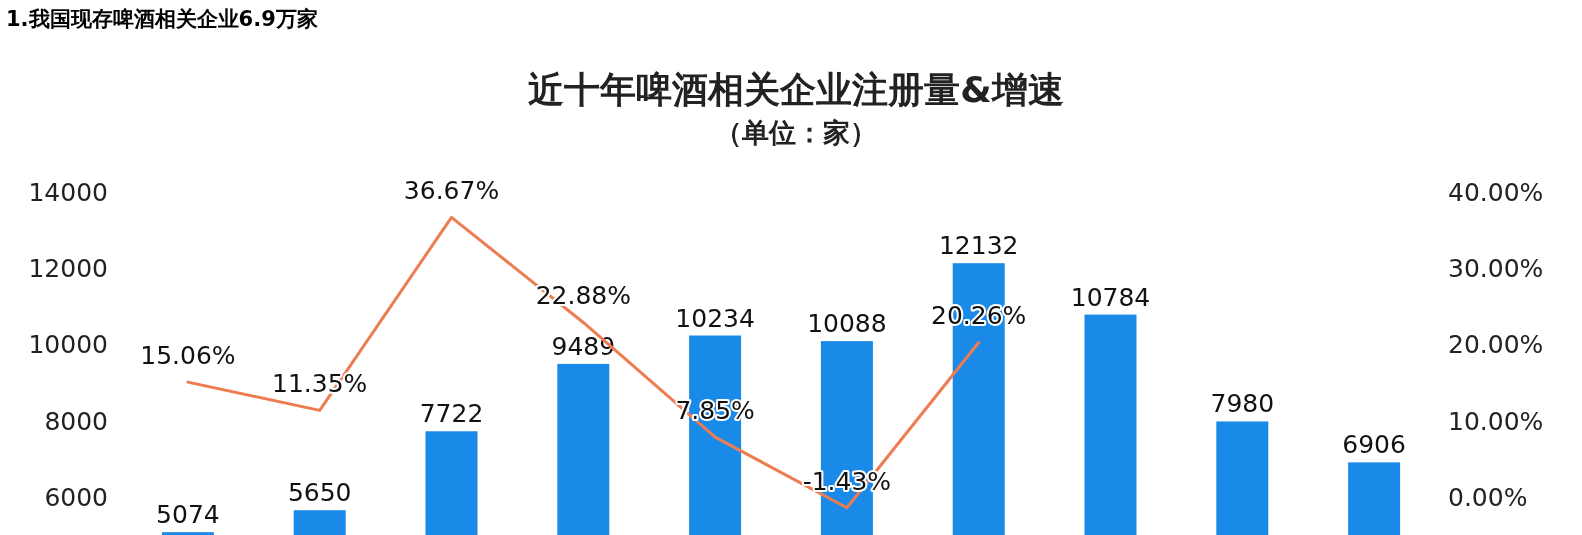 Image resolution: width=1582 pixels, height=535 pixels. What do you see at coordinates (188, 515) in the screenshot?
I see `data-label: 5074` at bounding box center [188, 515].